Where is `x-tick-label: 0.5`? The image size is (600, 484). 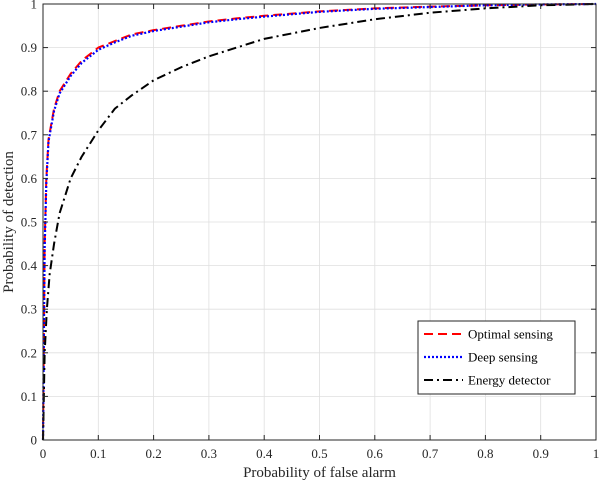
x-tick-label: 0.5 is located at coordinates (319, 453).